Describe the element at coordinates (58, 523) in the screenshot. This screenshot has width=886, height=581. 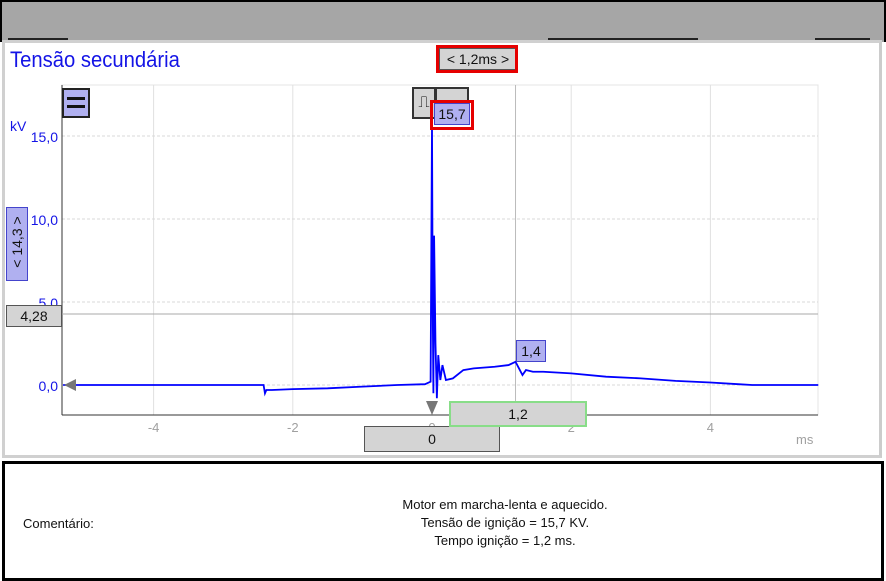
I see `comment-label: Comentário:` at that location.